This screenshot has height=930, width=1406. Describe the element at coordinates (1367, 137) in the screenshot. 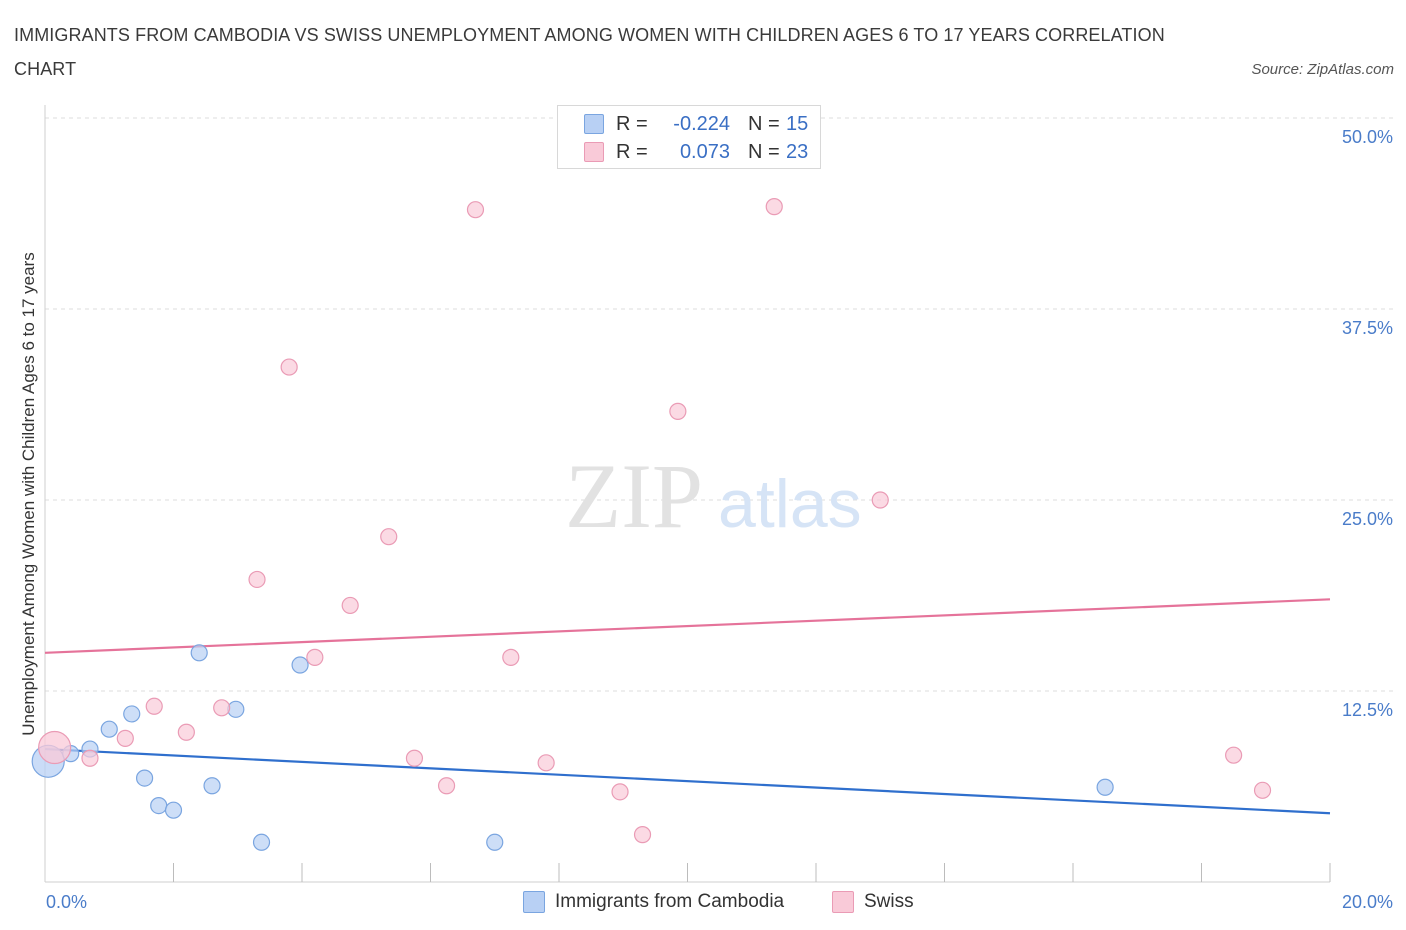

I see `y-tick-label: 50.0%` at that location.